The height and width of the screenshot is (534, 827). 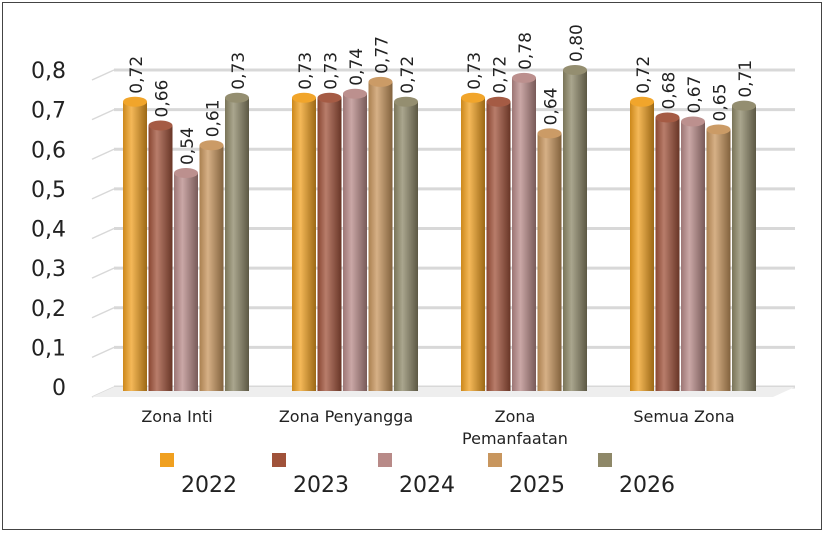 I want to click on data-label: 0,61, so click(x=214, y=118).